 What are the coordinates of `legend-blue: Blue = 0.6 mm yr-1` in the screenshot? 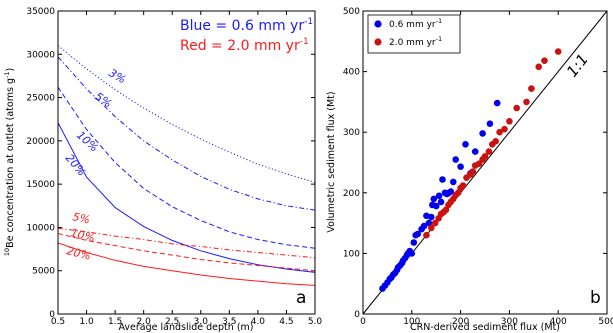 It's located at (246, 25).